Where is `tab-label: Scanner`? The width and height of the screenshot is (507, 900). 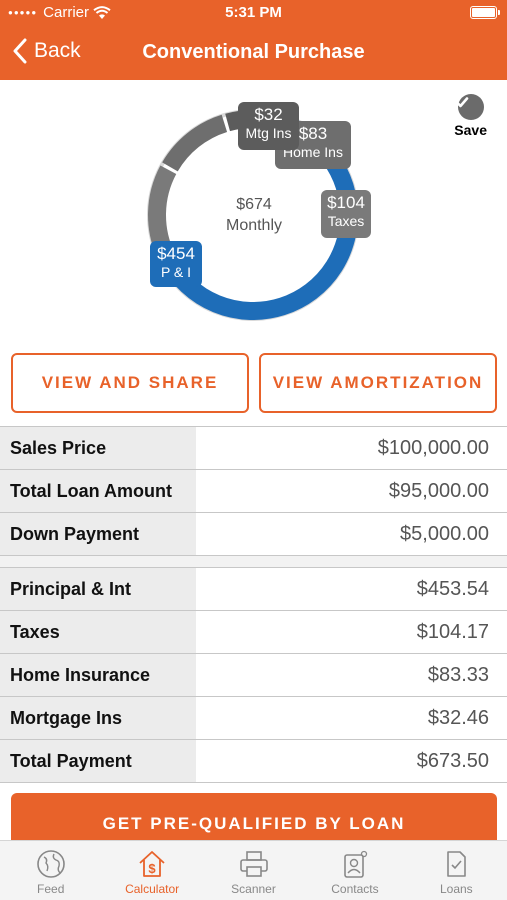 tab-label: Scanner is located at coordinates (253, 889).